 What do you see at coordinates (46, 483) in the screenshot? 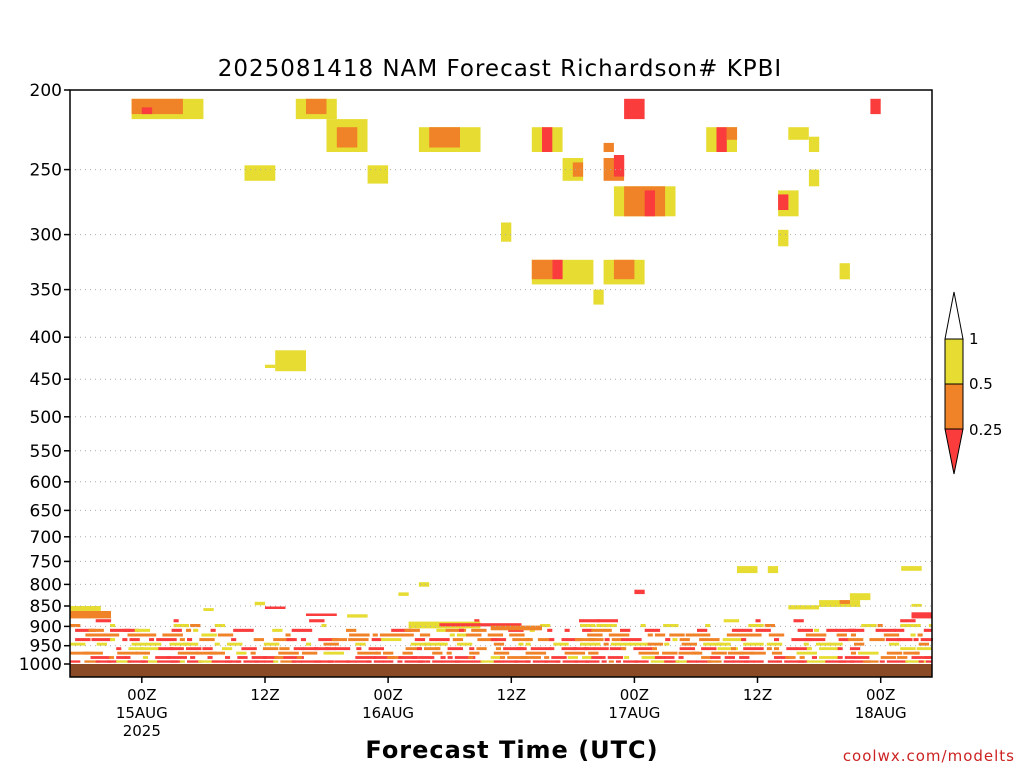
I see `y-tick-label: 600` at bounding box center [46, 483].